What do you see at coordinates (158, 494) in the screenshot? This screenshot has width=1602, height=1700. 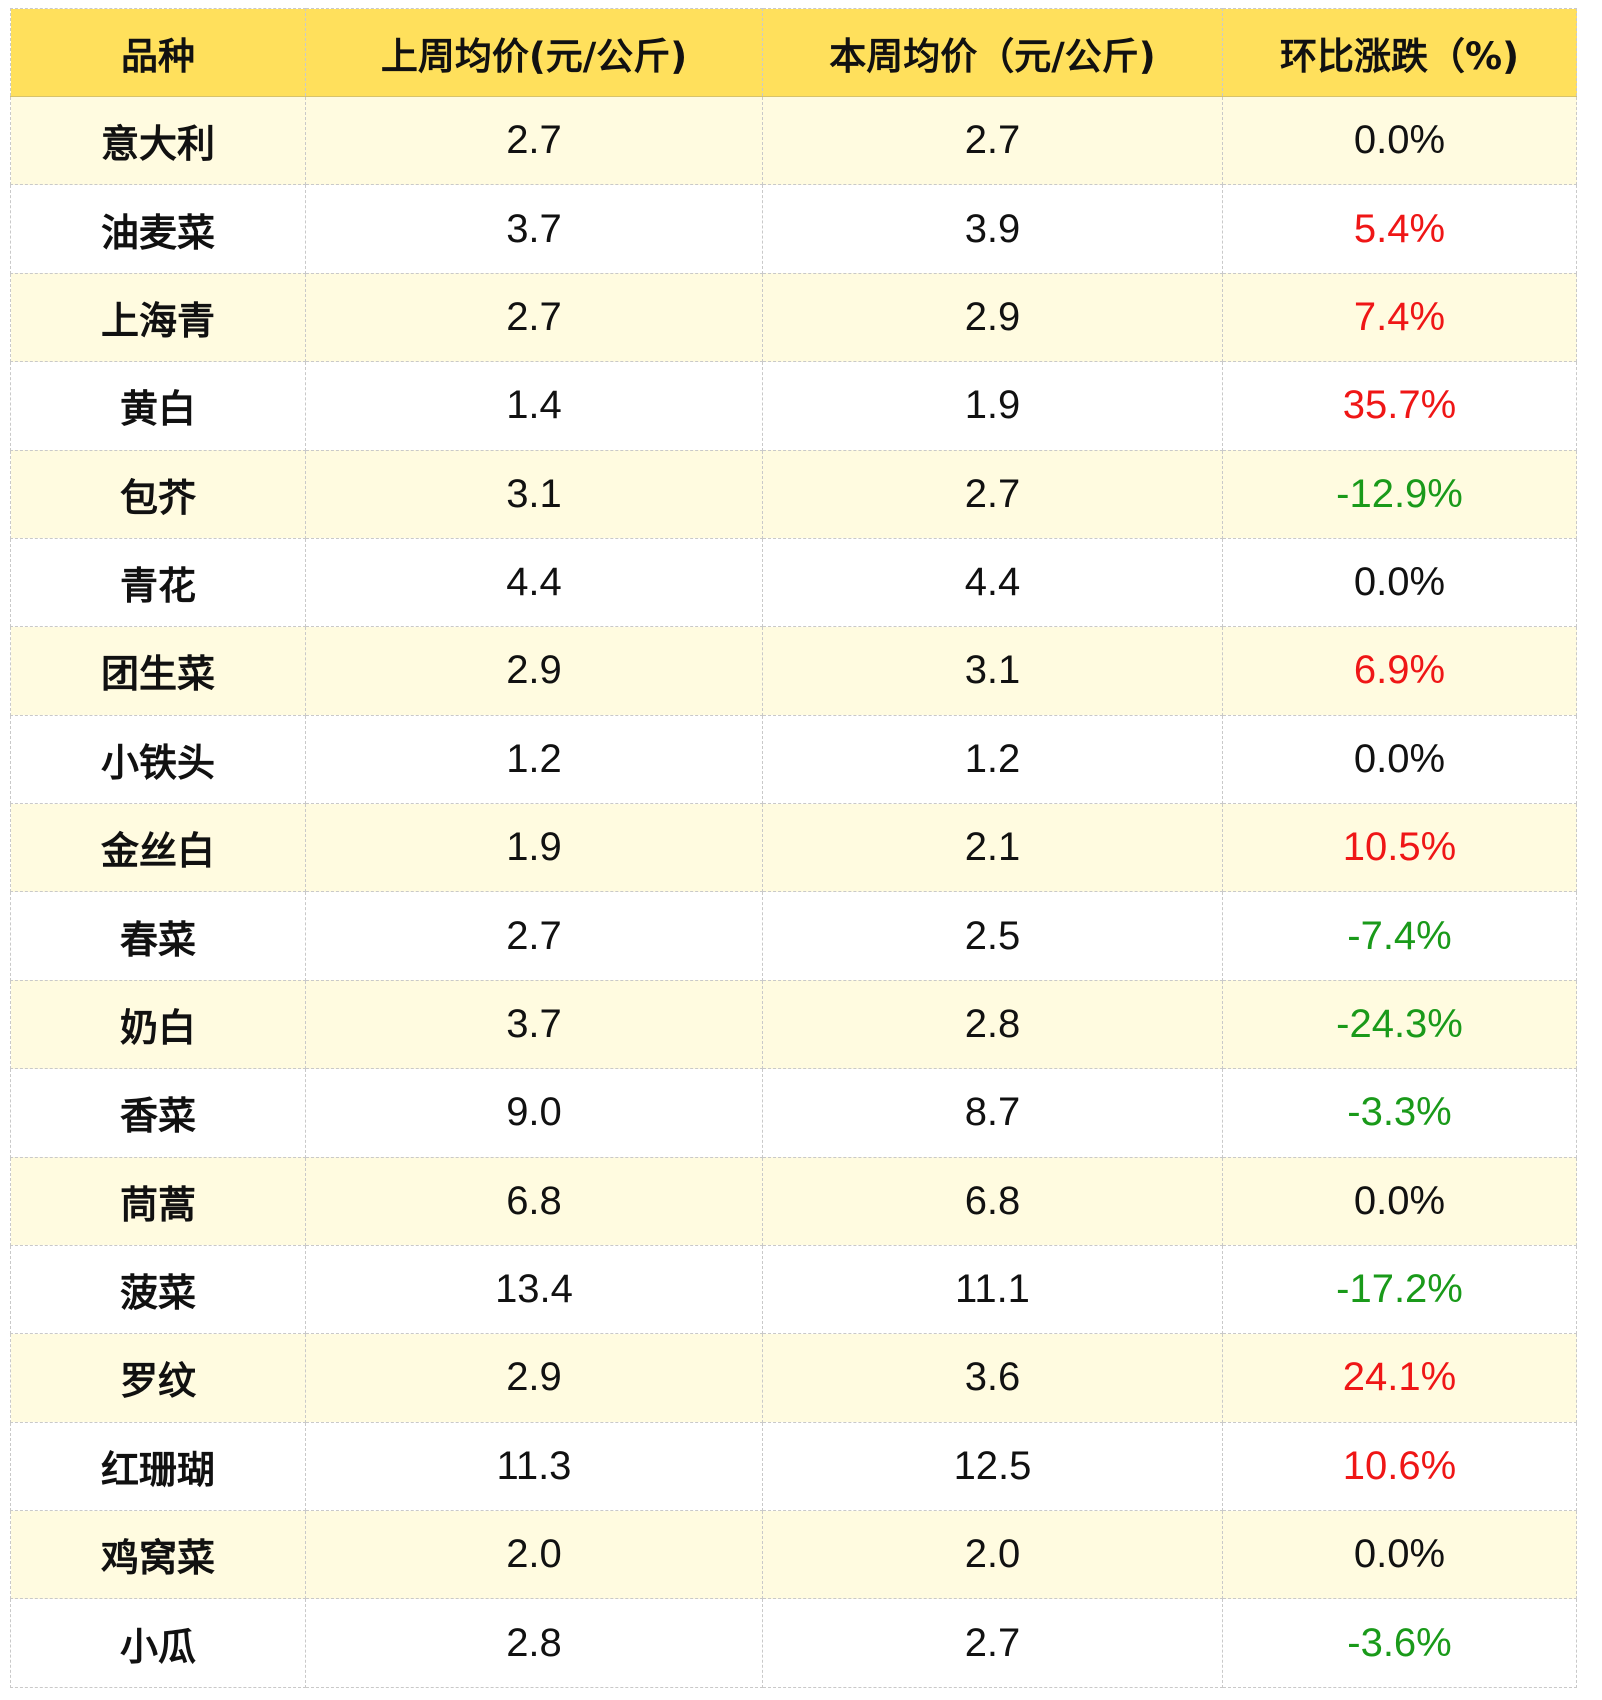 I see `variety-cell: 包芥` at bounding box center [158, 494].